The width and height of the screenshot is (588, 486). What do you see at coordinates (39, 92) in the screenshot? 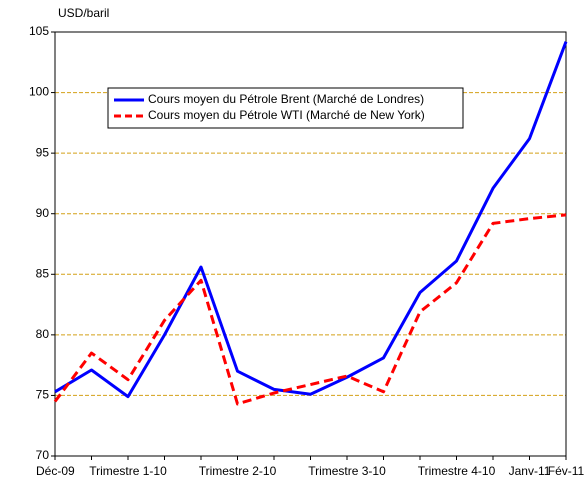
I see `y-tick-label: 100` at bounding box center [39, 92].